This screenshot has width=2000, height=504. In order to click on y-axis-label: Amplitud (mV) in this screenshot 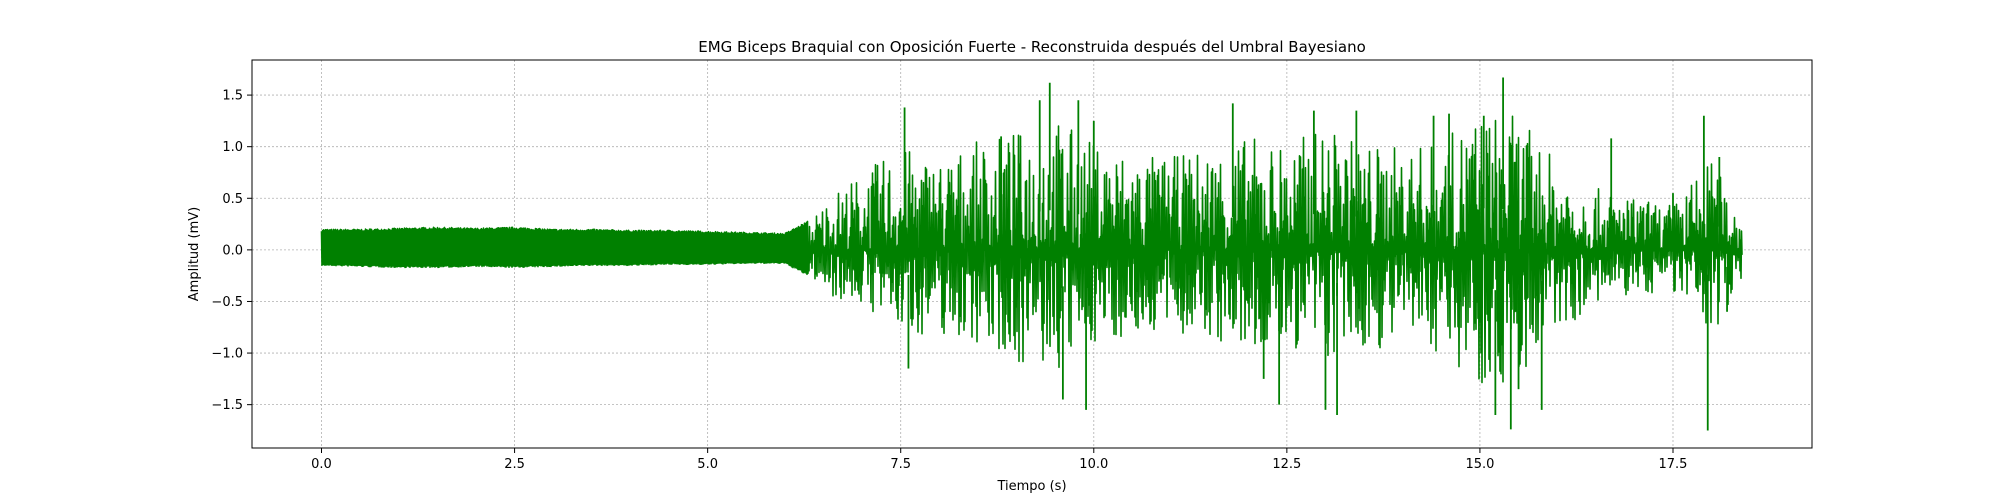, I will do `click(194, 254)`.